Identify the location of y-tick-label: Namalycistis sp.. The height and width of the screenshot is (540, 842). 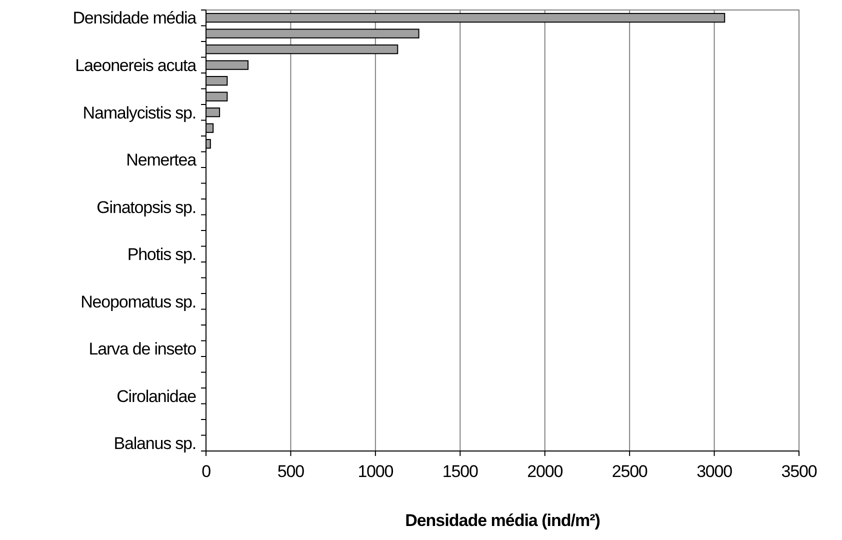
(139, 112).